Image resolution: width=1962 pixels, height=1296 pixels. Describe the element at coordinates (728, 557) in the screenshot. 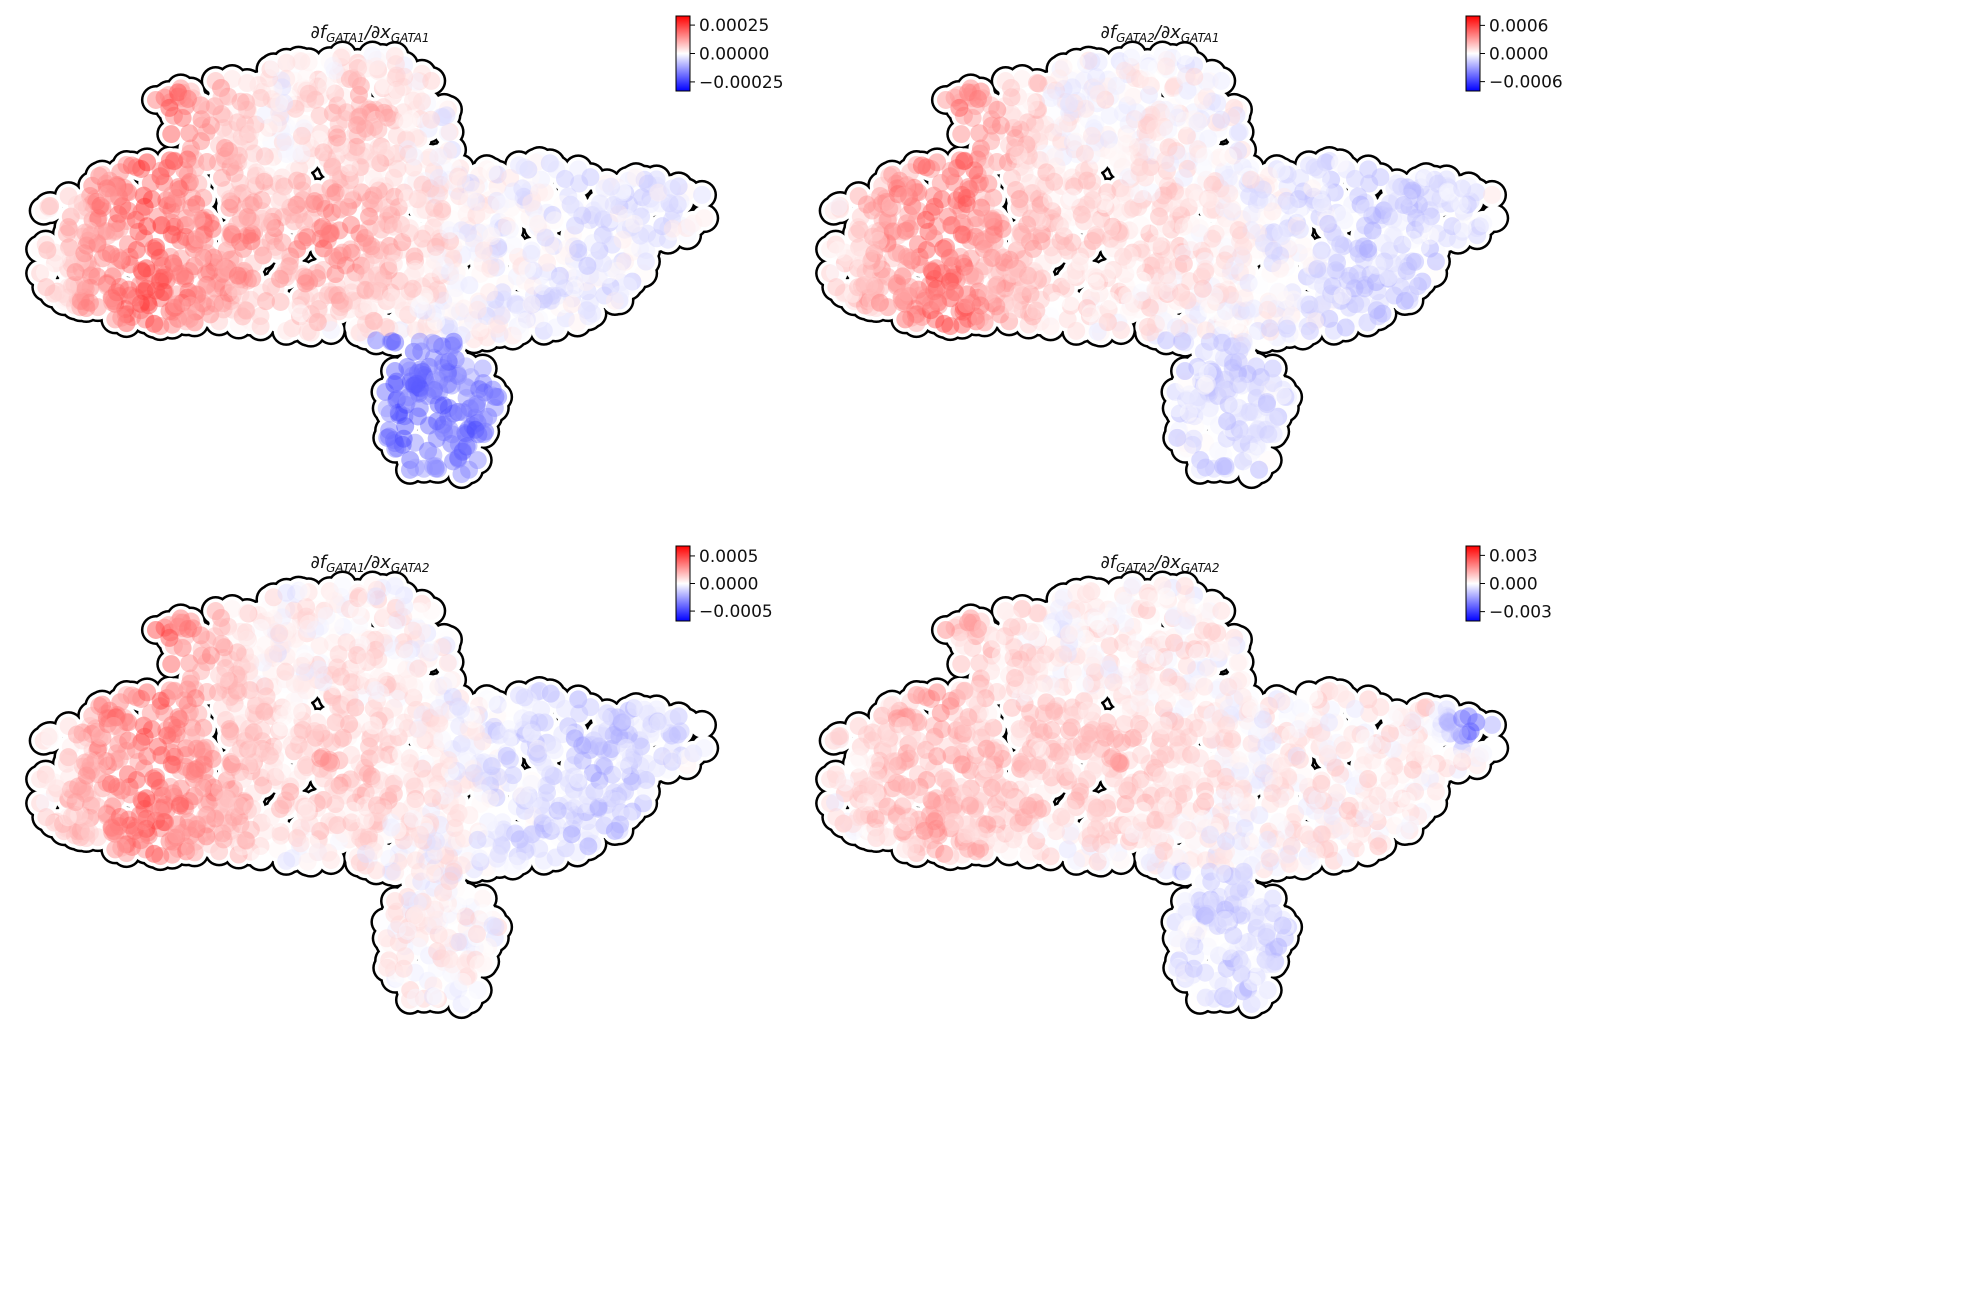

I see `colorbar-tick-label: 0.0005` at that location.